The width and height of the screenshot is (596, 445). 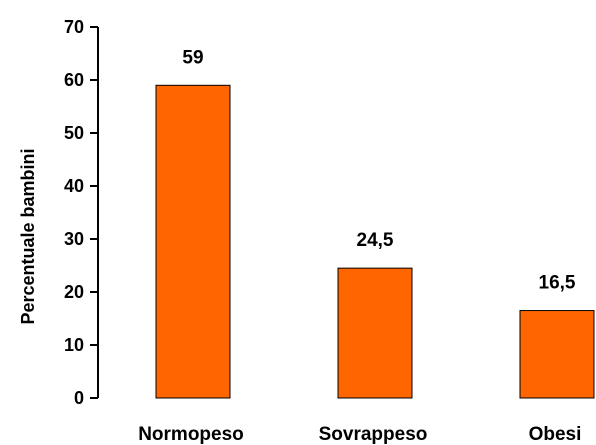 I want to click on x-category-label: Normopeso, so click(x=191, y=434).